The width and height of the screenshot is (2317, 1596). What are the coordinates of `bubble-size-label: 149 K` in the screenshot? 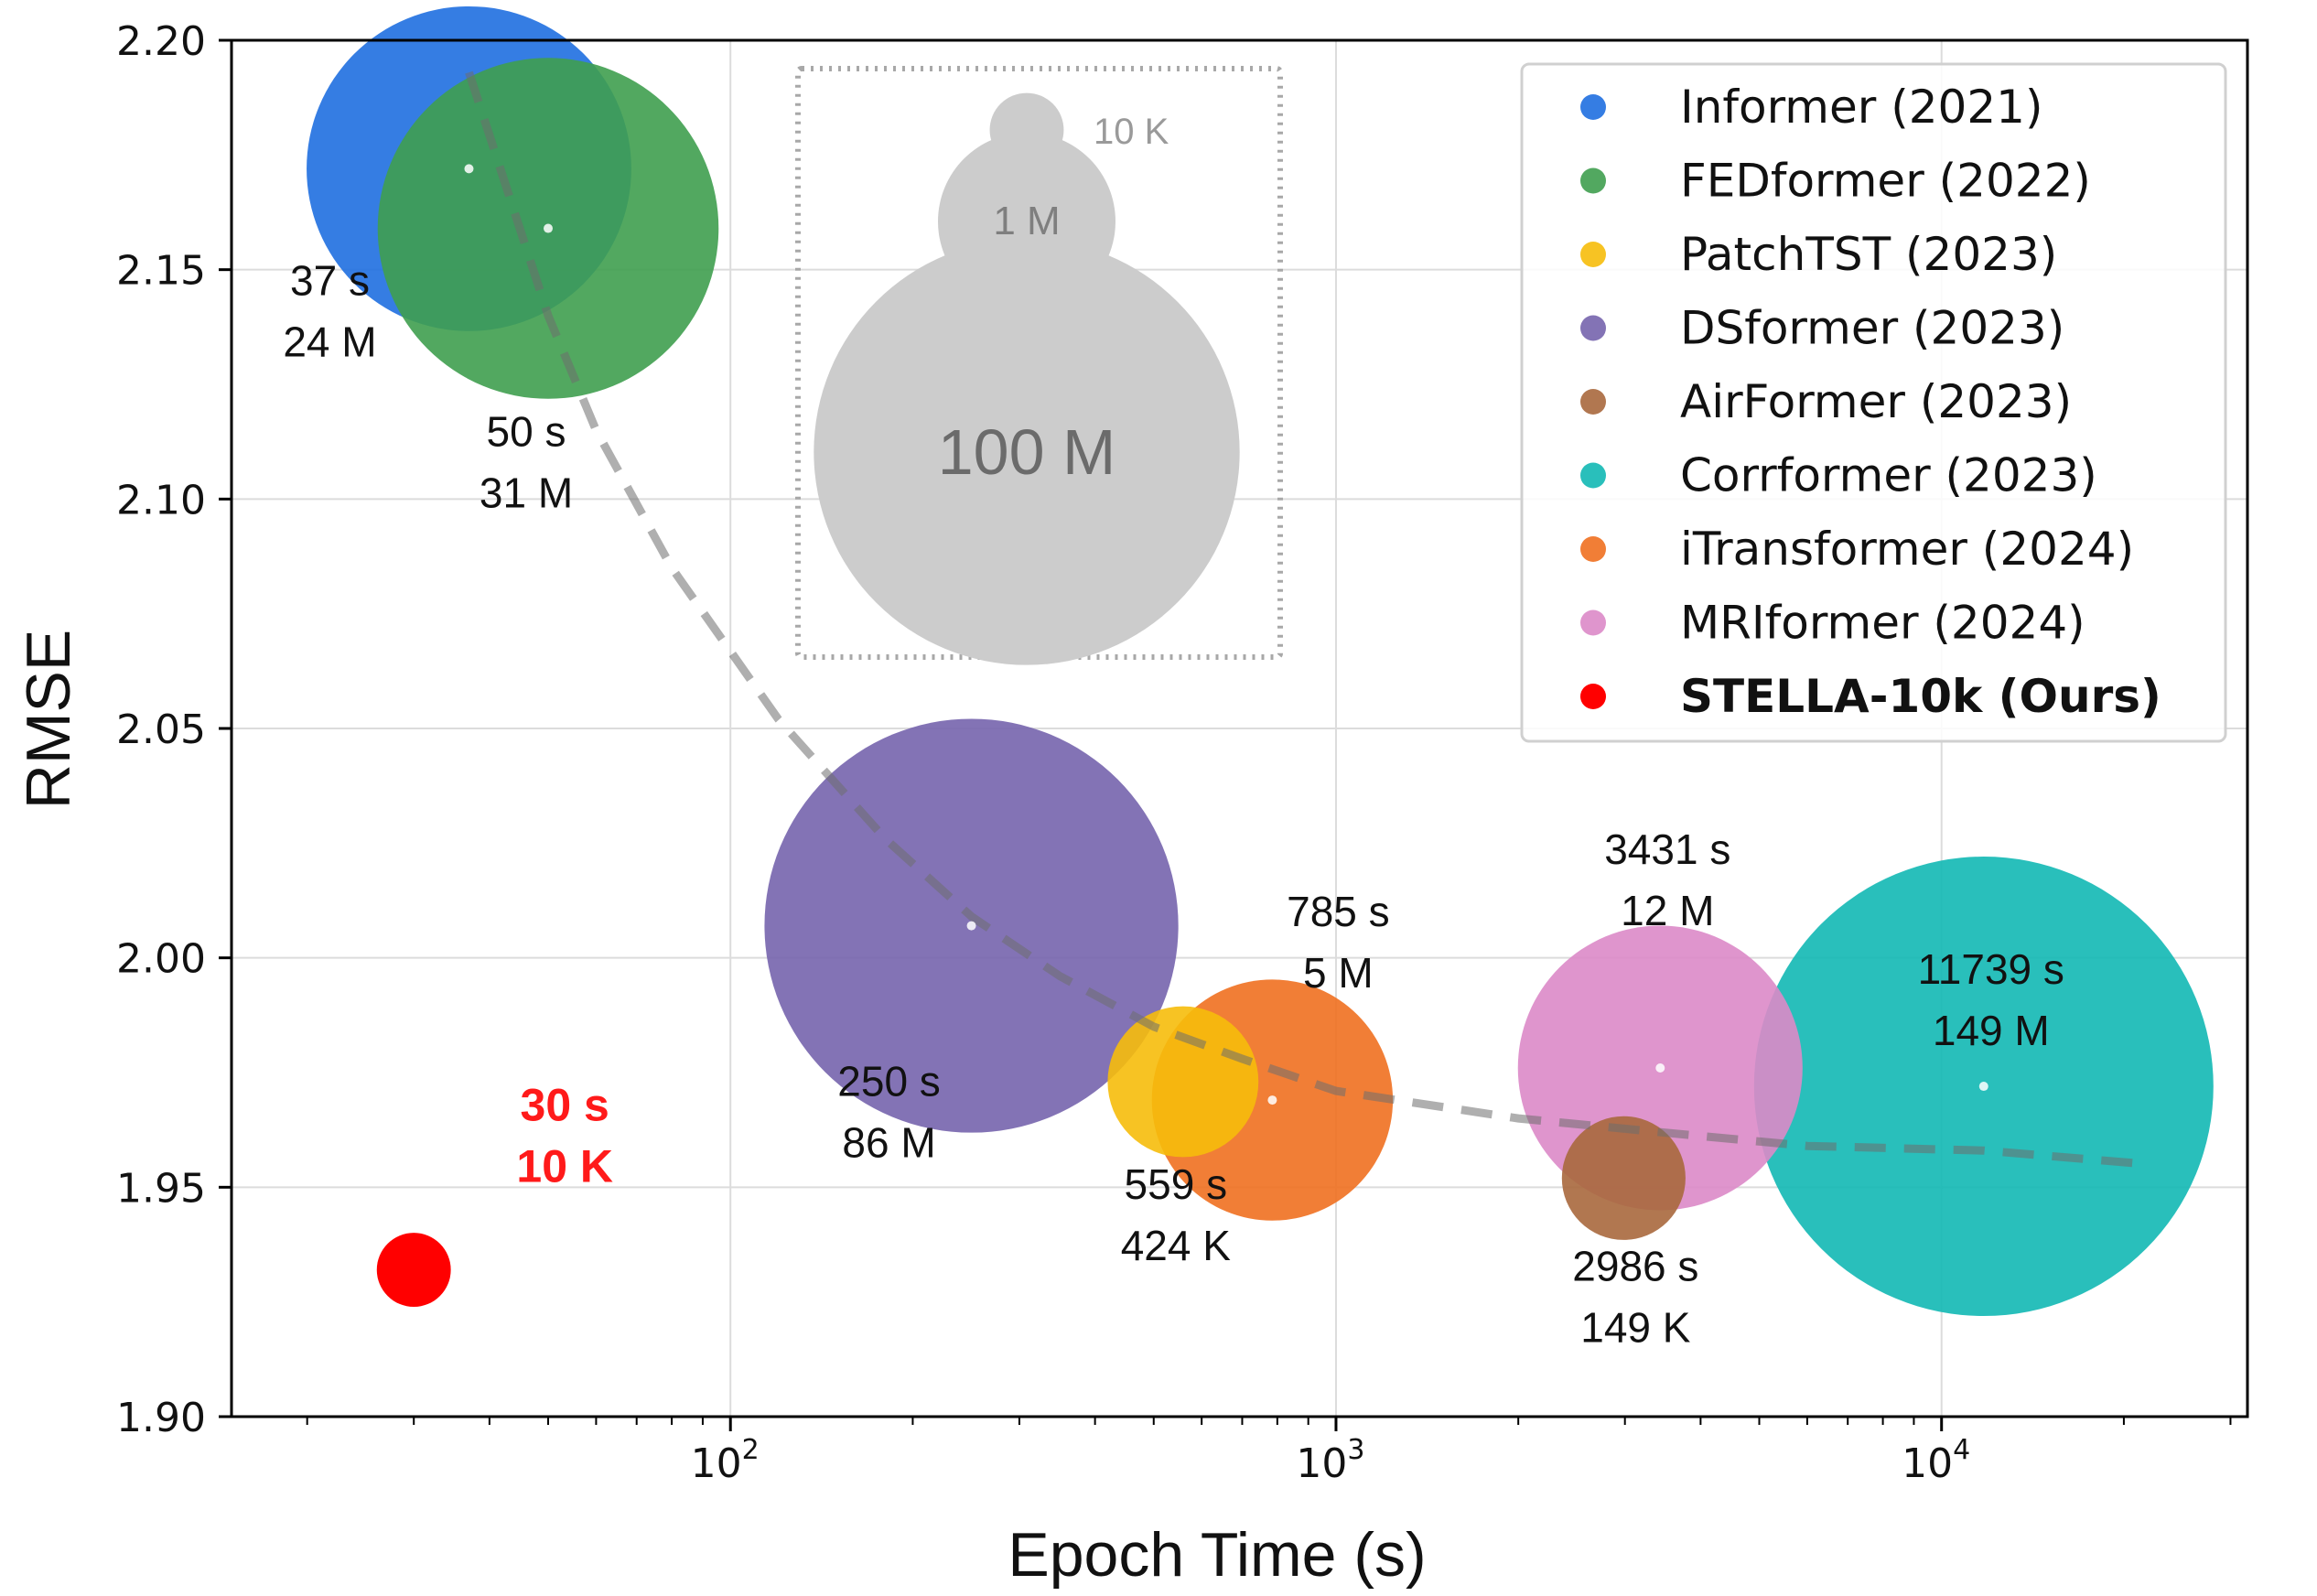 It's located at (1636, 1327).